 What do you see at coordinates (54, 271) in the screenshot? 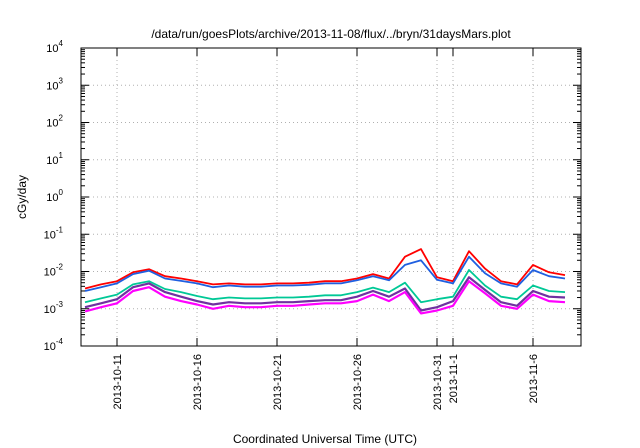
I see `y-tick-label: 10⁻²` at bounding box center [54, 271].